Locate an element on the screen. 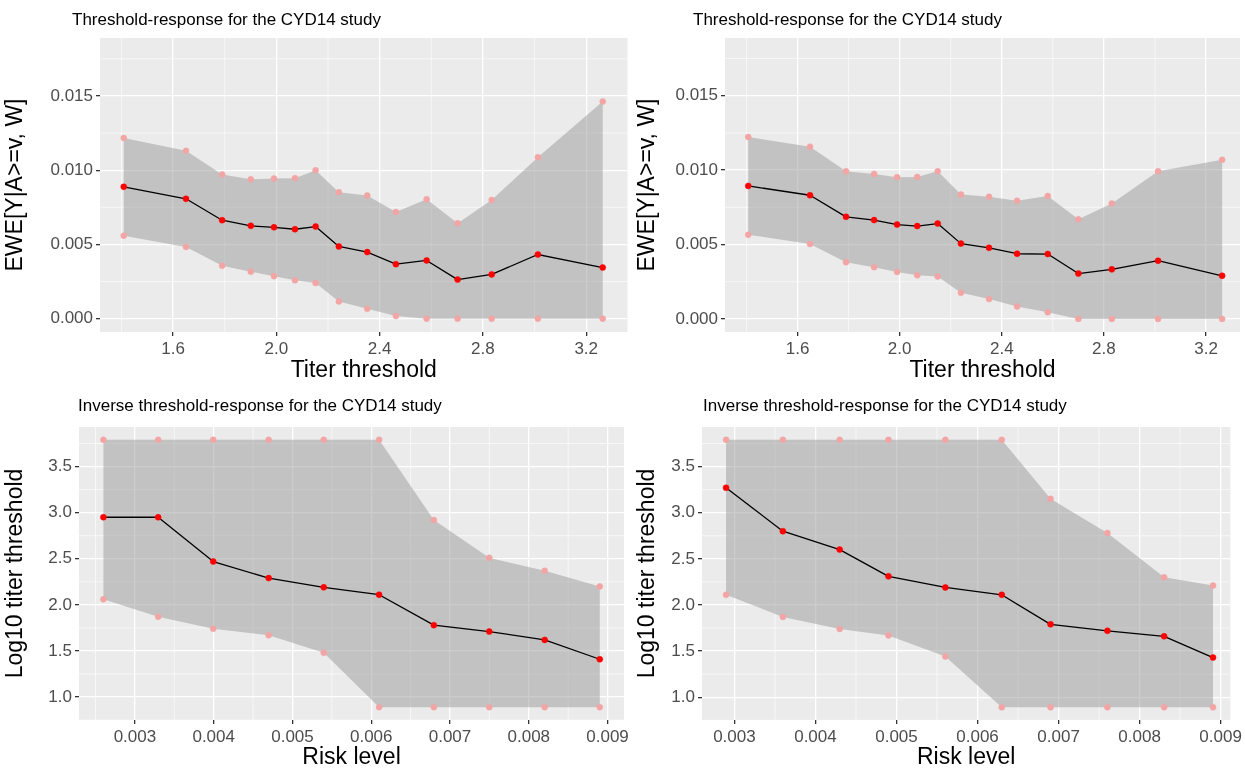 The height and width of the screenshot is (773, 1245). y-axis-title: EWE[Y|A>=v, W] is located at coordinates (14, 185).